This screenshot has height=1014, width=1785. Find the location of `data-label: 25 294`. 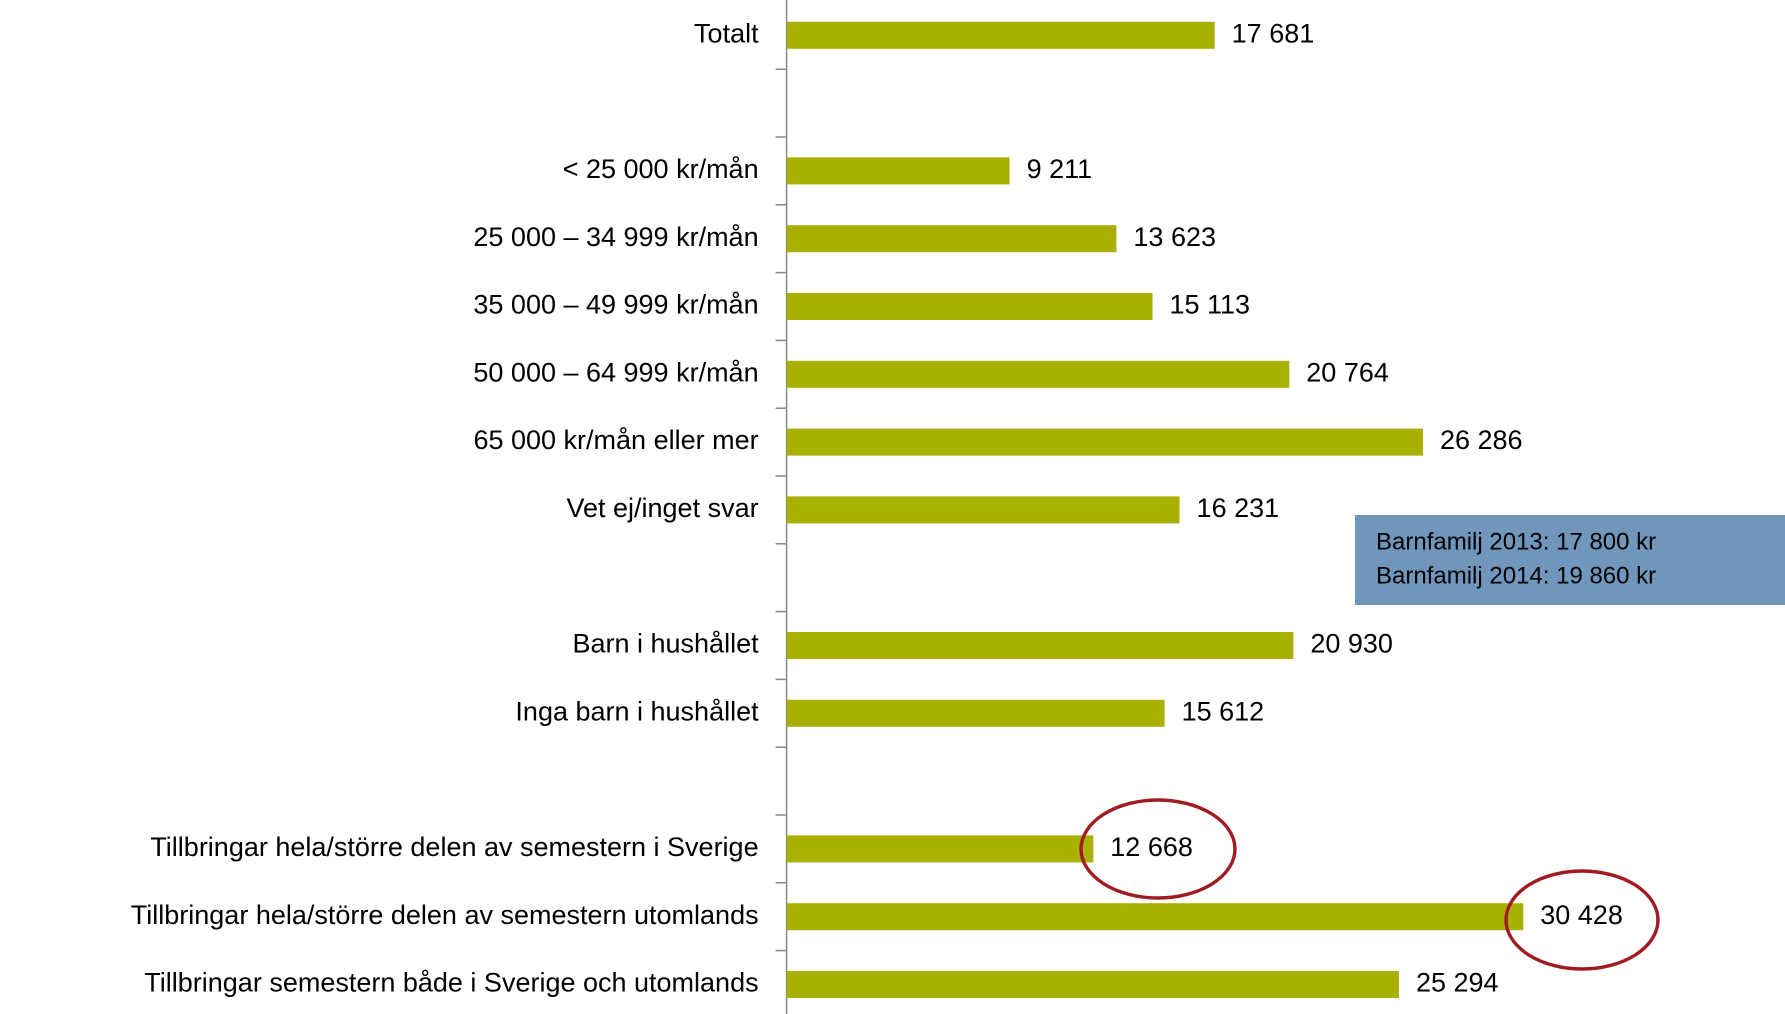

data-label: 25 294 is located at coordinates (1457, 983).